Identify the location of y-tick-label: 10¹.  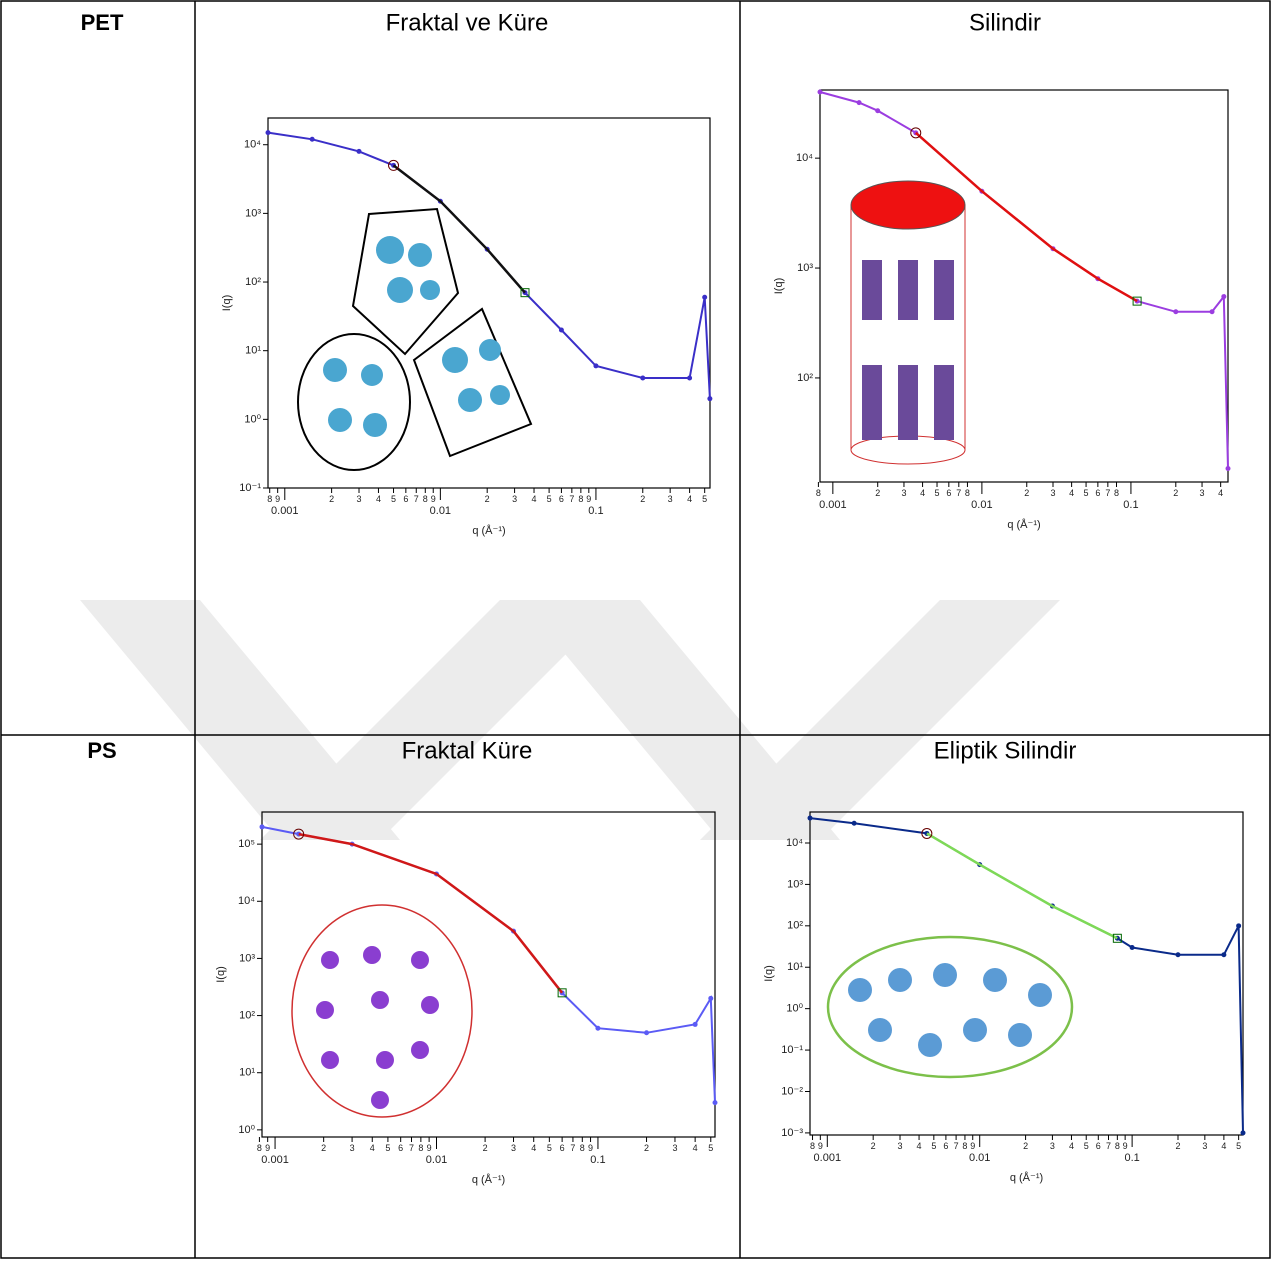
(247, 1073).